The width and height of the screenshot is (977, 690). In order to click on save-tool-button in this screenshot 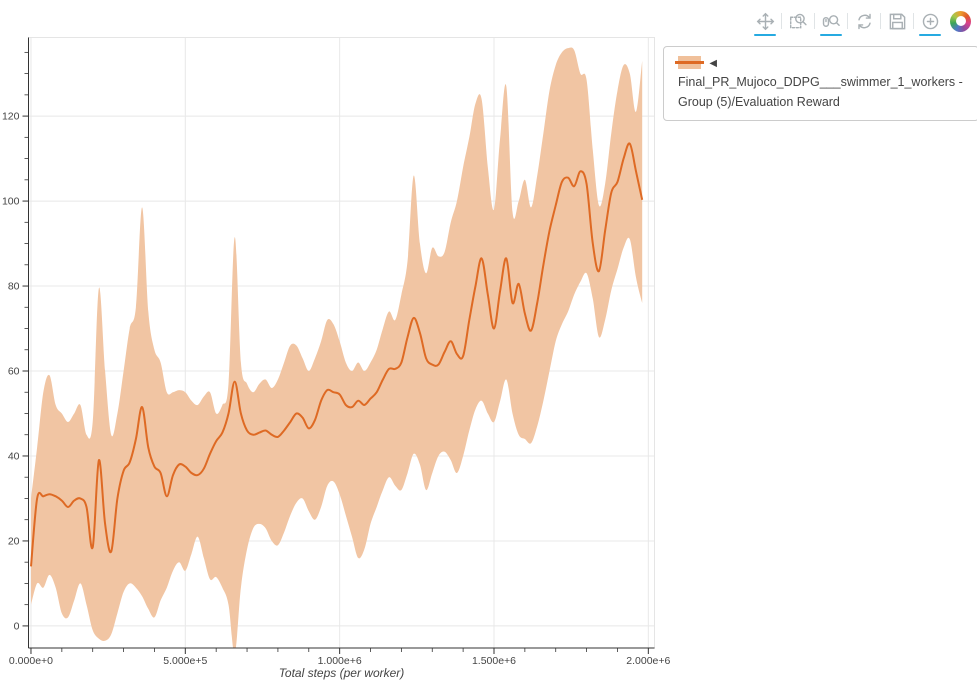, I will do `click(897, 21)`.